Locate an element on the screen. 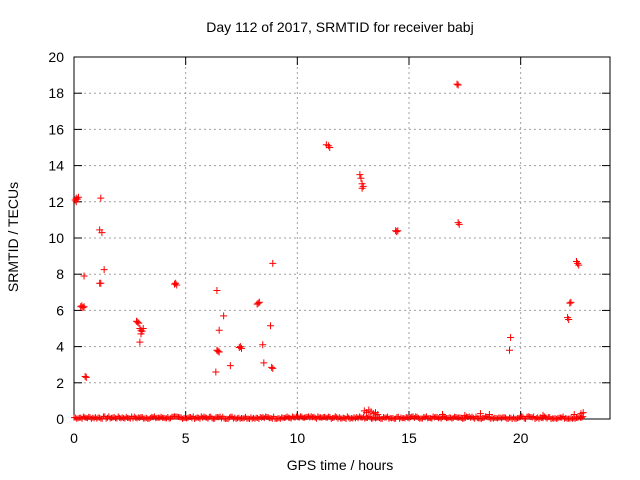  y-tick-label: 20 is located at coordinates (56, 57).